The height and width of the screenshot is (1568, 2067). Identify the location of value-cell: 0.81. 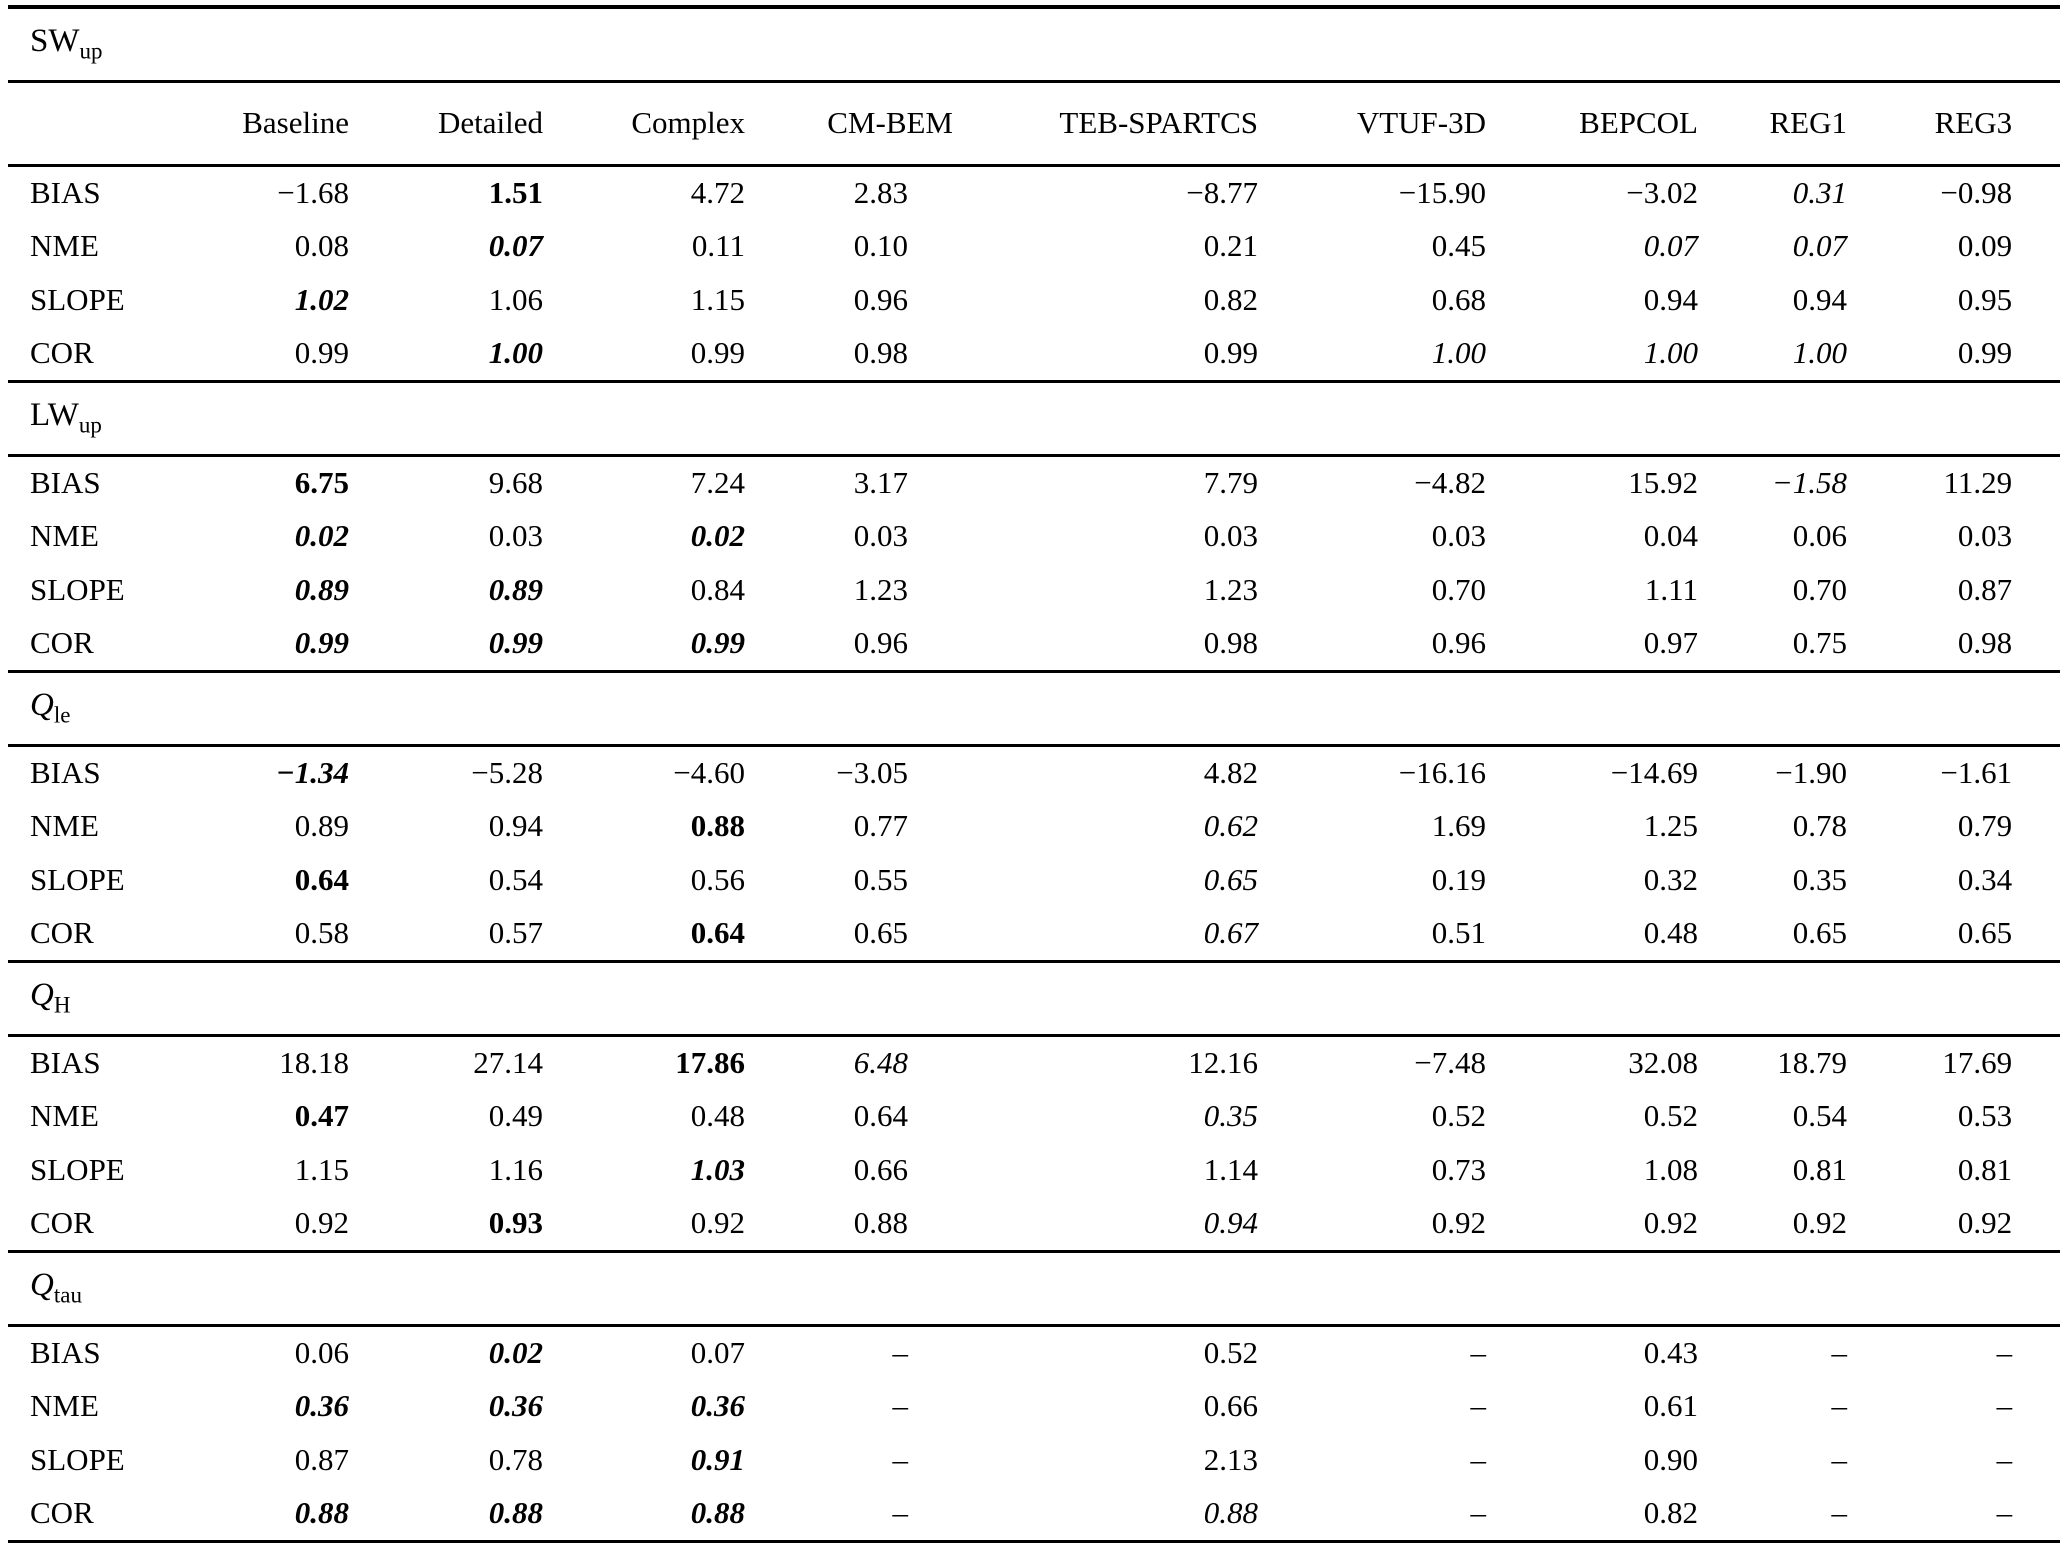
(1819, 1169).